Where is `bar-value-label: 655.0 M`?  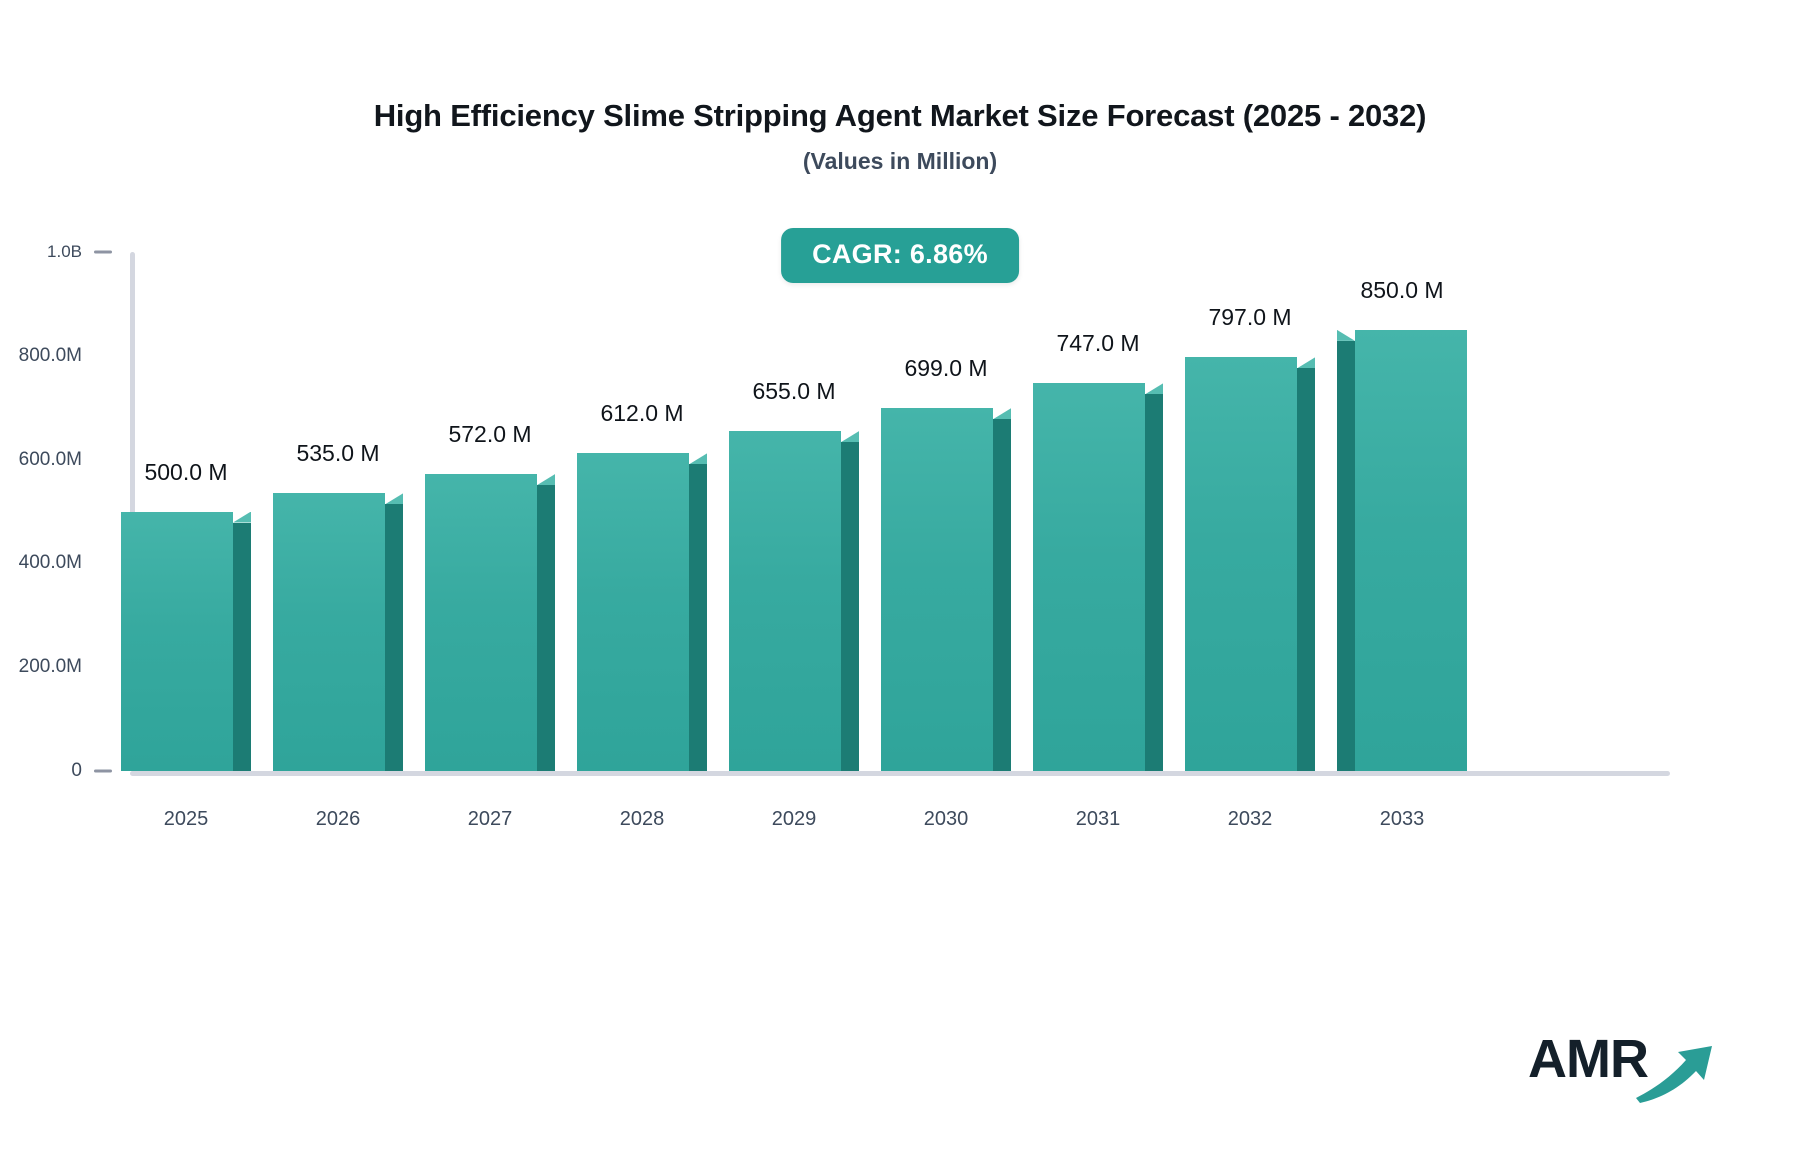
bar-value-label: 655.0 M is located at coordinates (794, 391).